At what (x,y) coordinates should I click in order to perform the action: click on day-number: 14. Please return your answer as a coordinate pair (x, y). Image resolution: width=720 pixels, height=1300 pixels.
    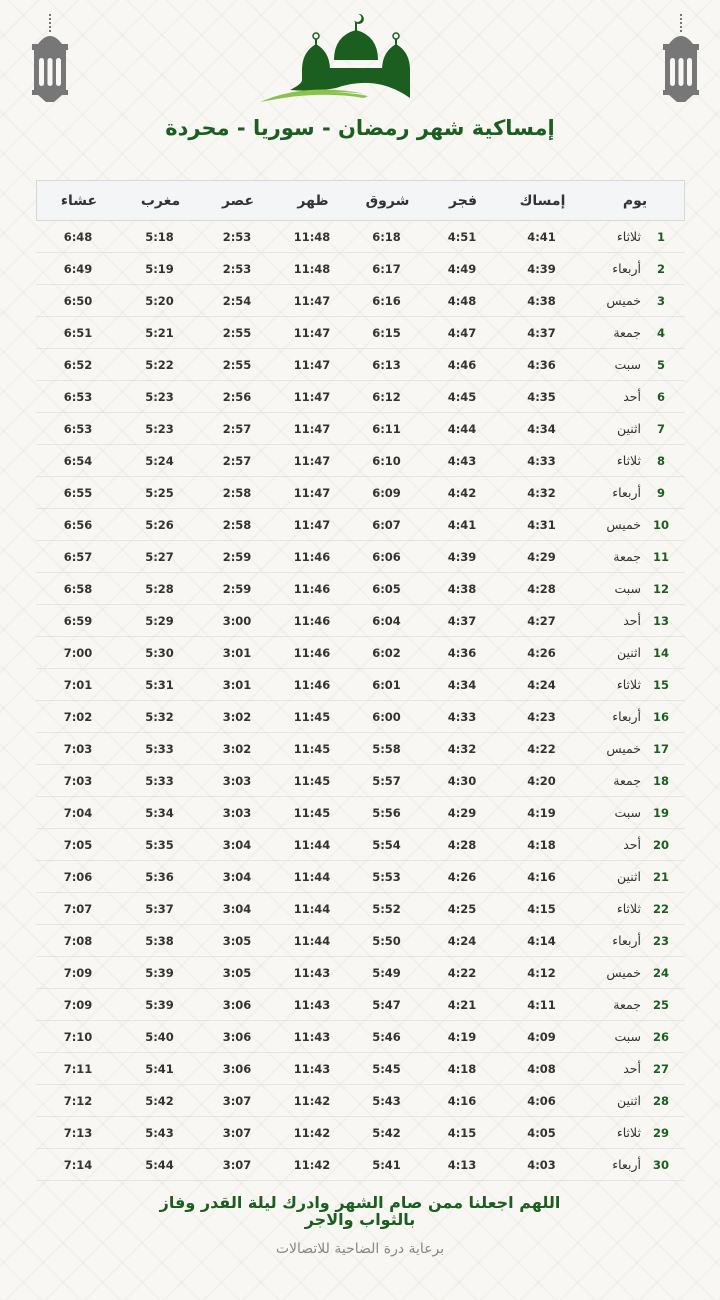
    Looking at the image, I should click on (660, 652).